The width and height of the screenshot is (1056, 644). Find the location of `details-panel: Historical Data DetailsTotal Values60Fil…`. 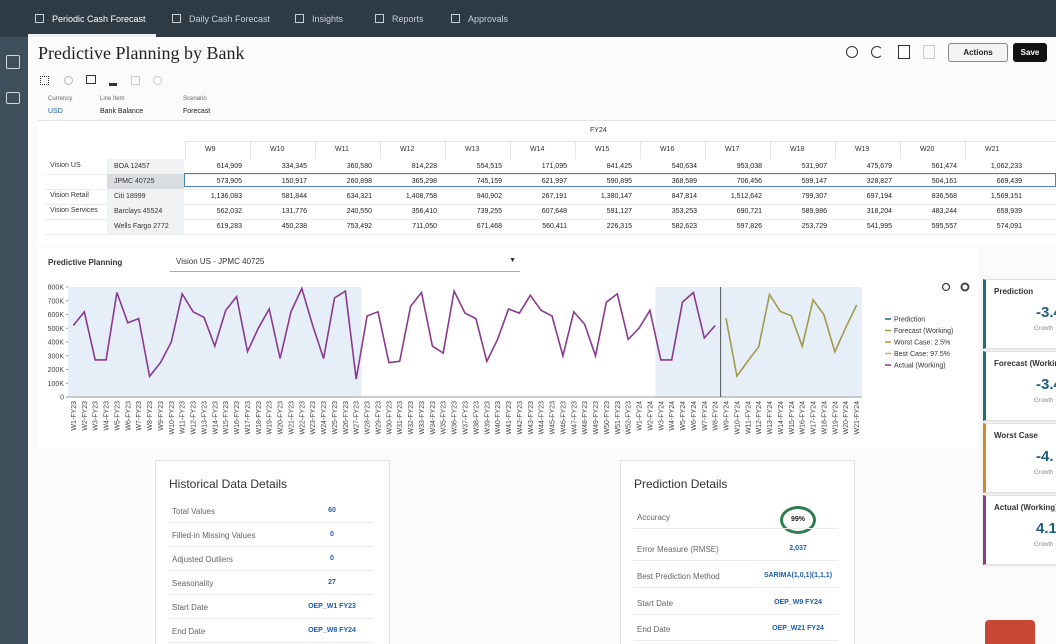

details-panel: Historical Data DetailsTotal Values60Fil… is located at coordinates (272, 552).